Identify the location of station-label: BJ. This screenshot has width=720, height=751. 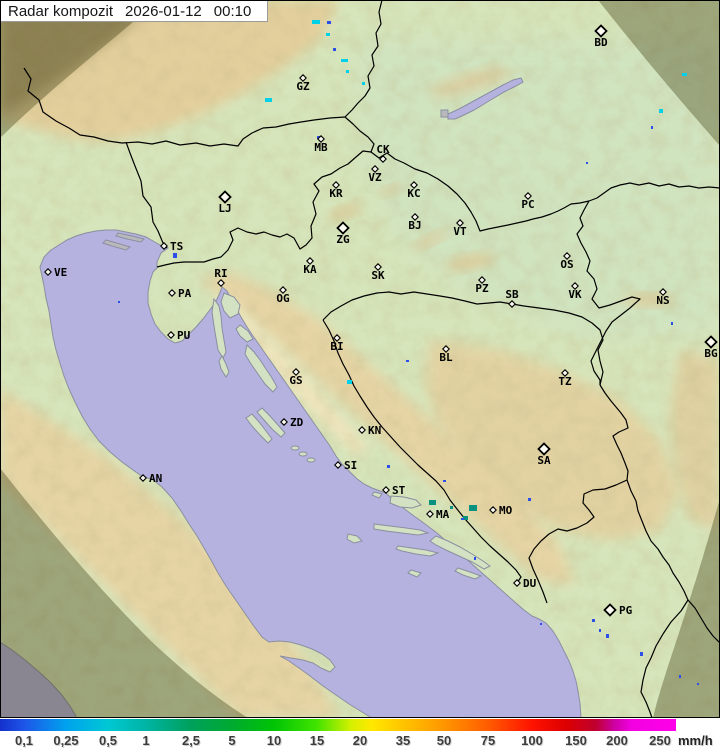
(414, 225).